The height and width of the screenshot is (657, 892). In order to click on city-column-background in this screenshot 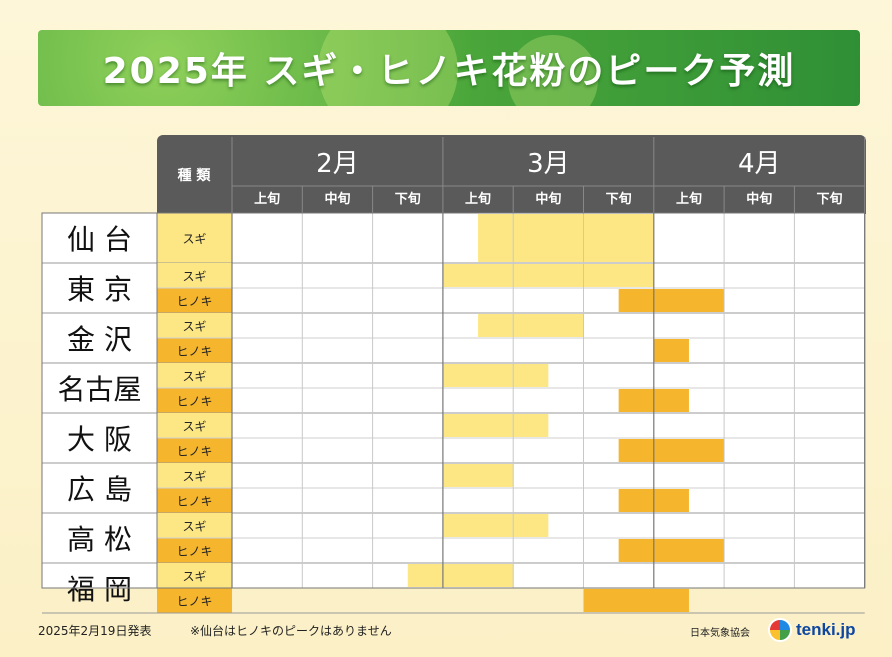, I will do `click(99, 400)`.